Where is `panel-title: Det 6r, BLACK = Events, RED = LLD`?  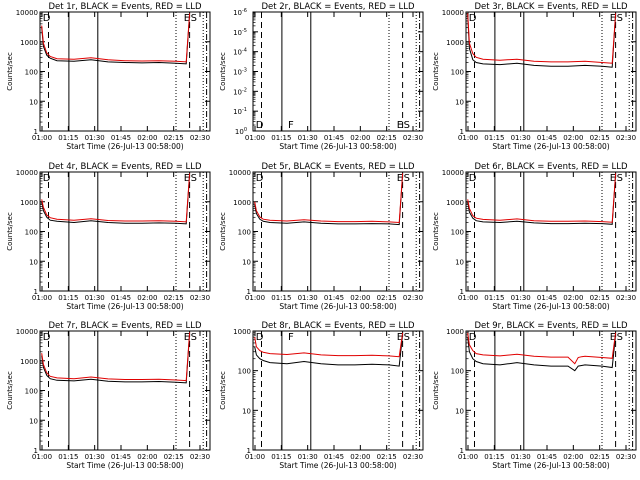
panel-title: Det 6r, BLACK = Events, RED = LLD is located at coordinates (551, 167).